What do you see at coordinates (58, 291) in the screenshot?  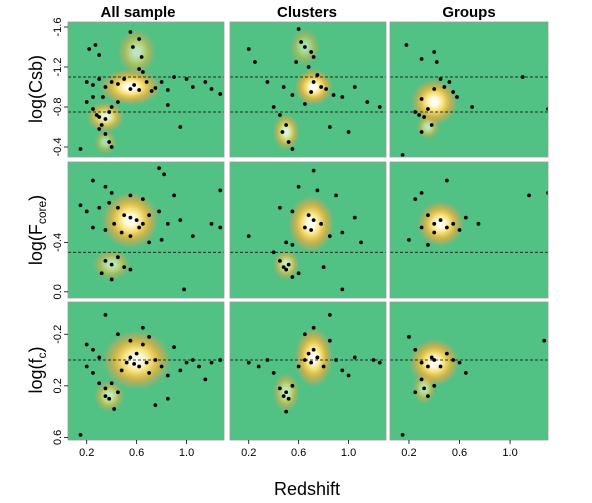 I see `y-tick-label: 0.0` at bounding box center [58, 291].